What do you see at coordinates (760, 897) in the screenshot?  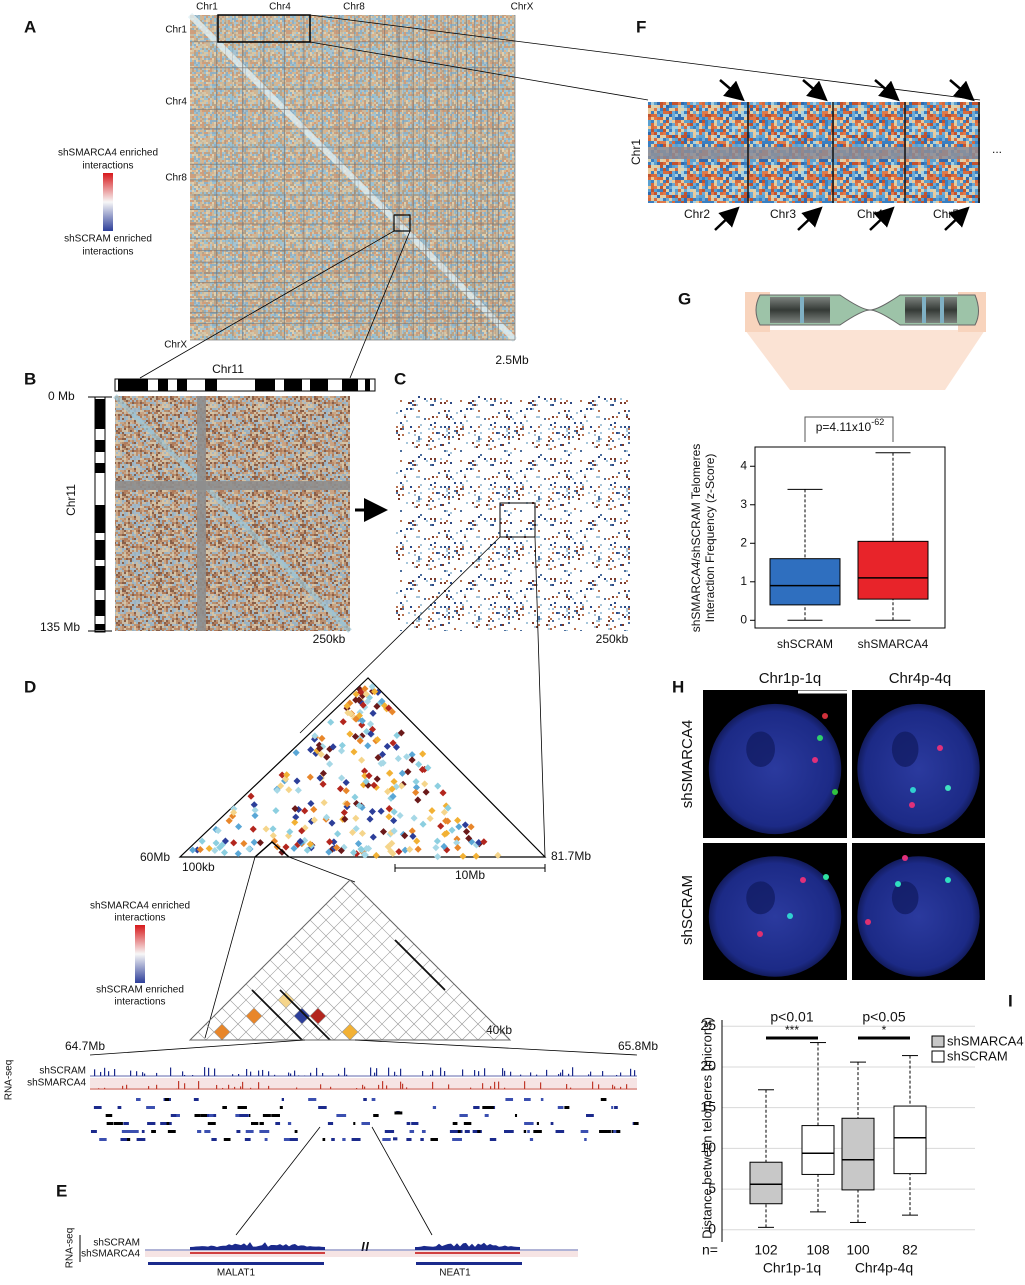 I see `nucleolus` at bounding box center [760, 897].